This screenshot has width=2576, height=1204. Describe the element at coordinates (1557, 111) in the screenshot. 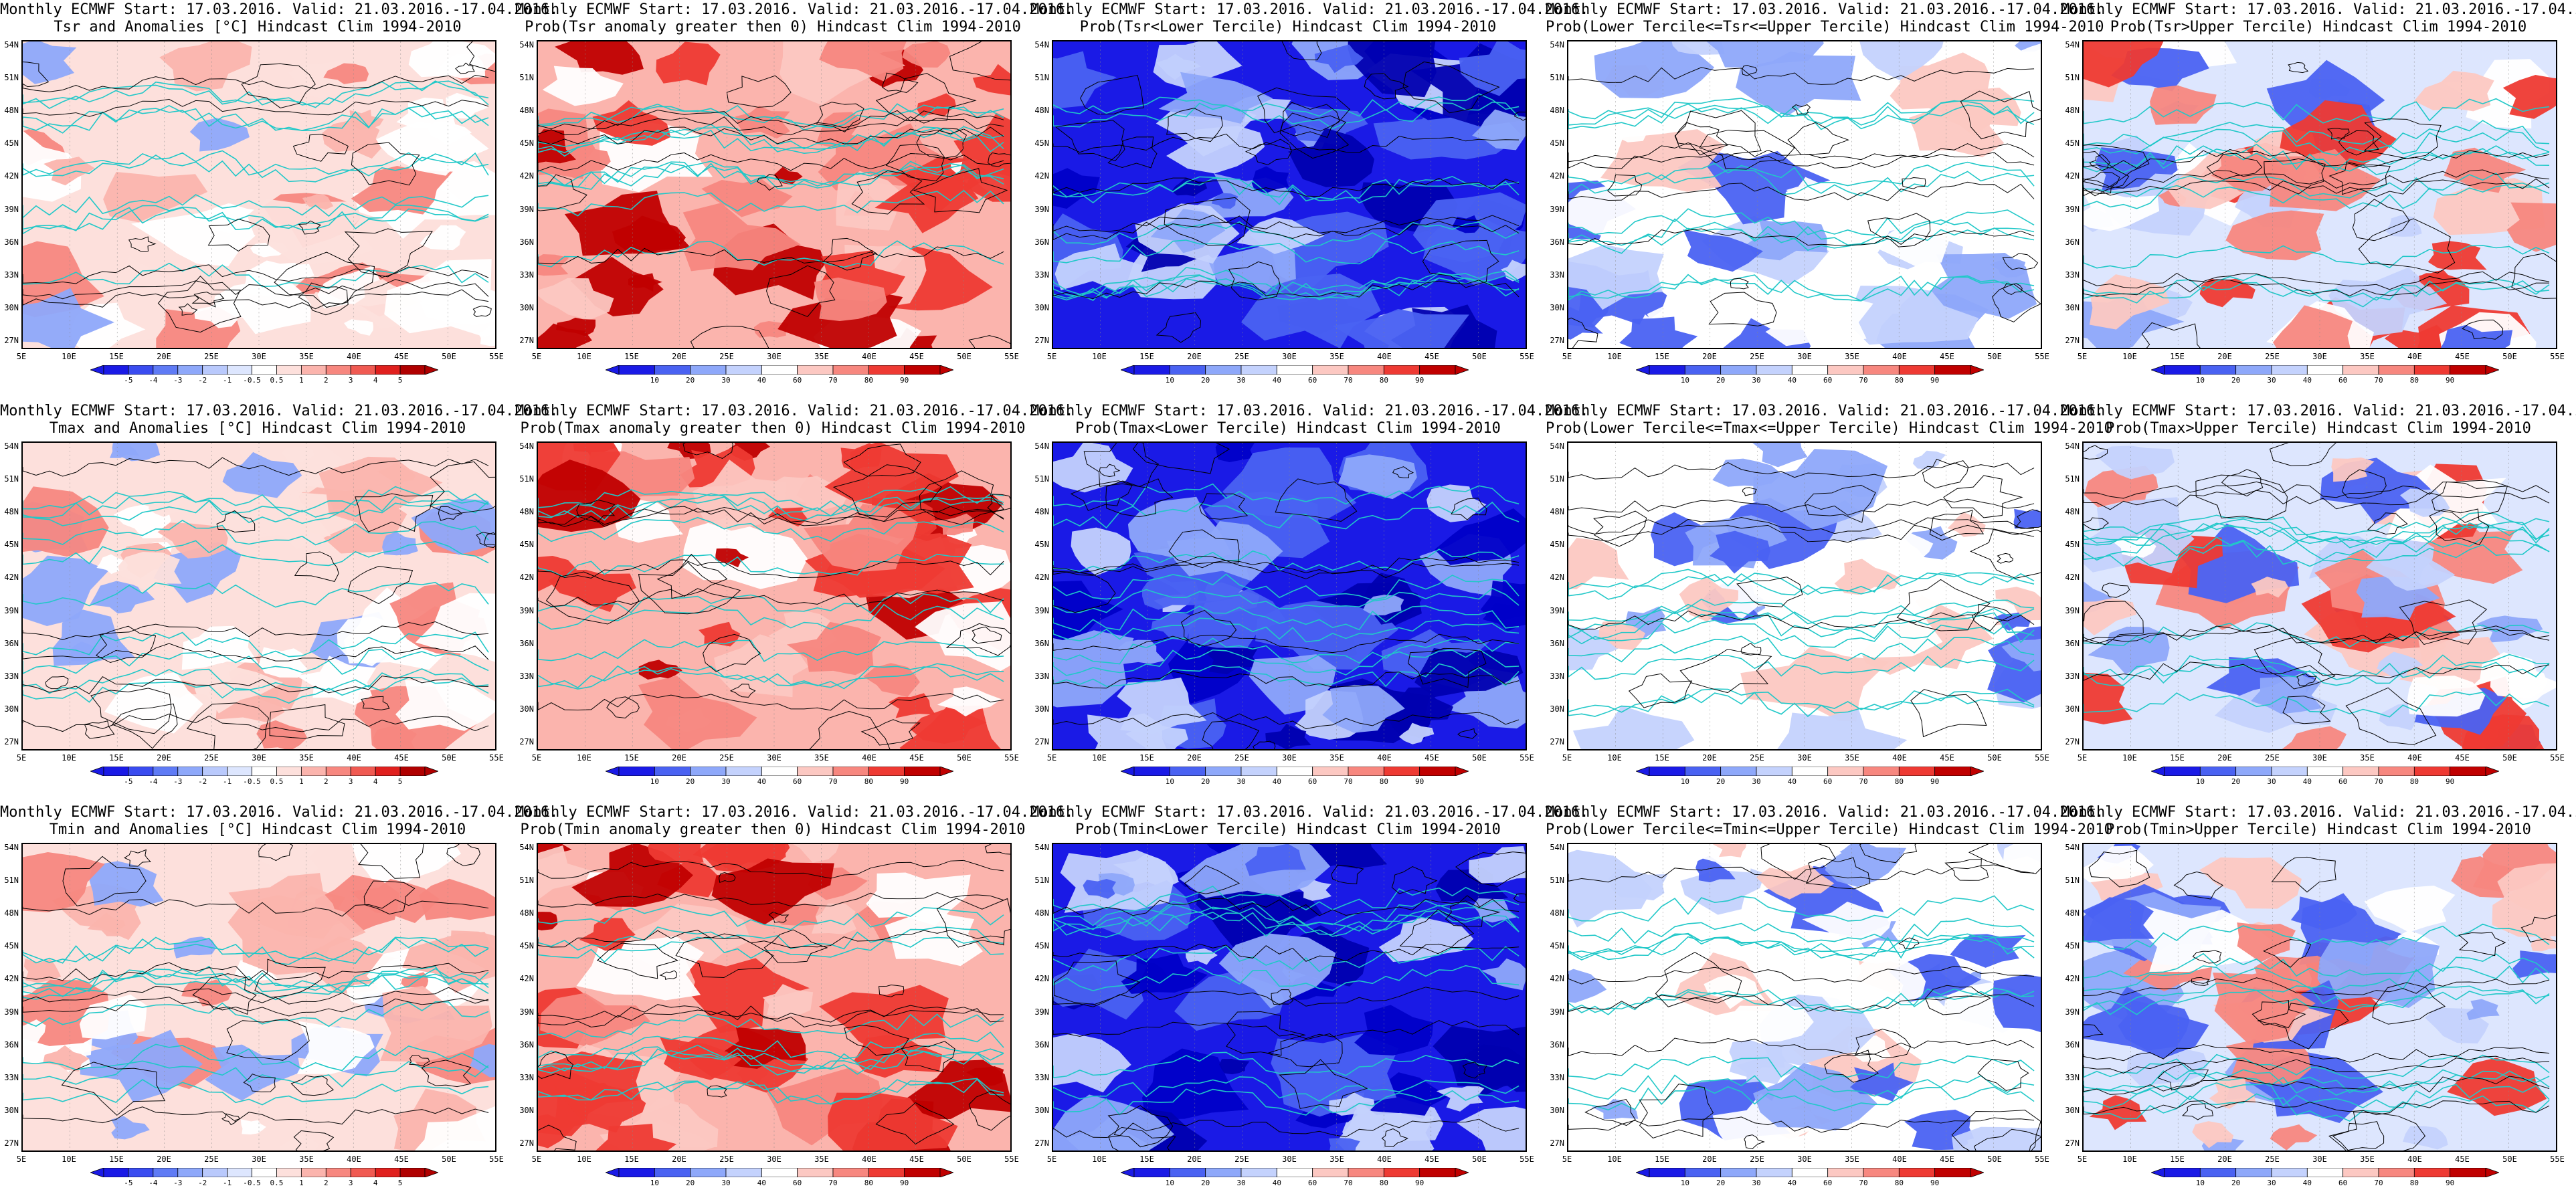

I see `latitude-label: 48N` at that location.